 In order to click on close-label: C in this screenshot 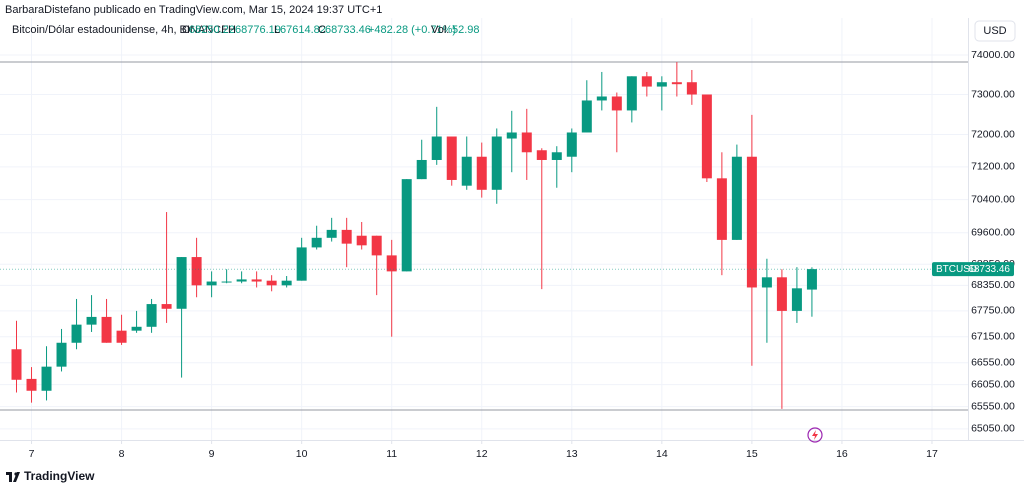, I will do `click(322, 30)`.